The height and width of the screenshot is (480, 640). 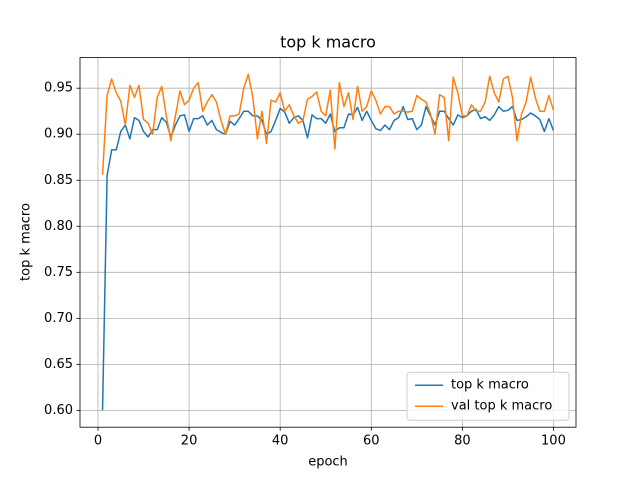 I want to click on x-tick-label: 60, so click(x=371, y=441).